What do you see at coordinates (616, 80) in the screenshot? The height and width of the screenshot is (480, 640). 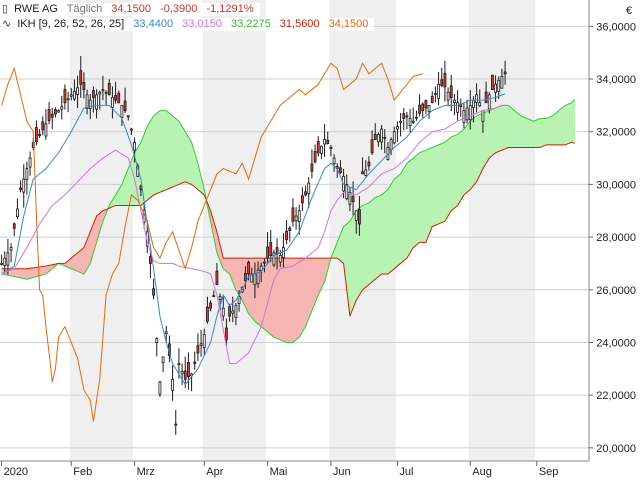 I see `y-tick-label: 34,0000` at bounding box center [616, 80].